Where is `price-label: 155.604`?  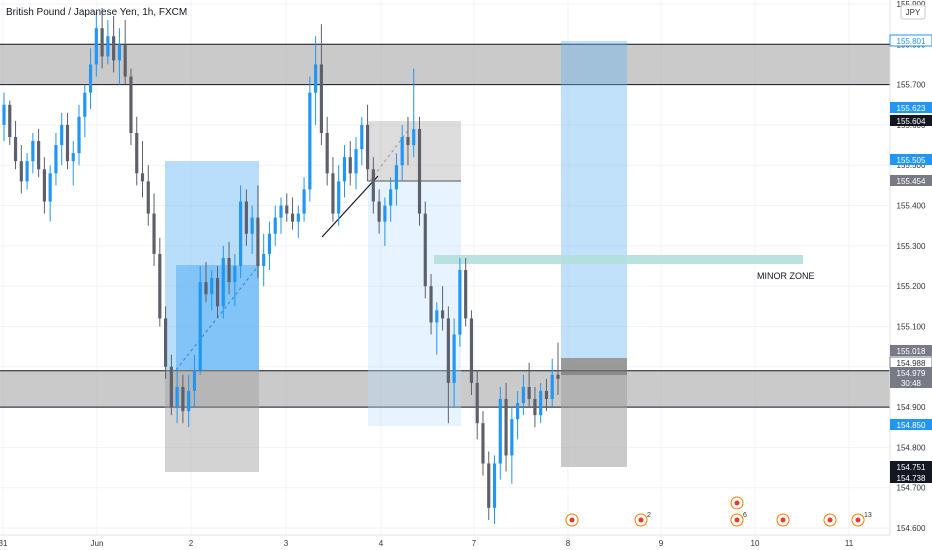
price-label: 155.604 is located at coordinates (911, 121).